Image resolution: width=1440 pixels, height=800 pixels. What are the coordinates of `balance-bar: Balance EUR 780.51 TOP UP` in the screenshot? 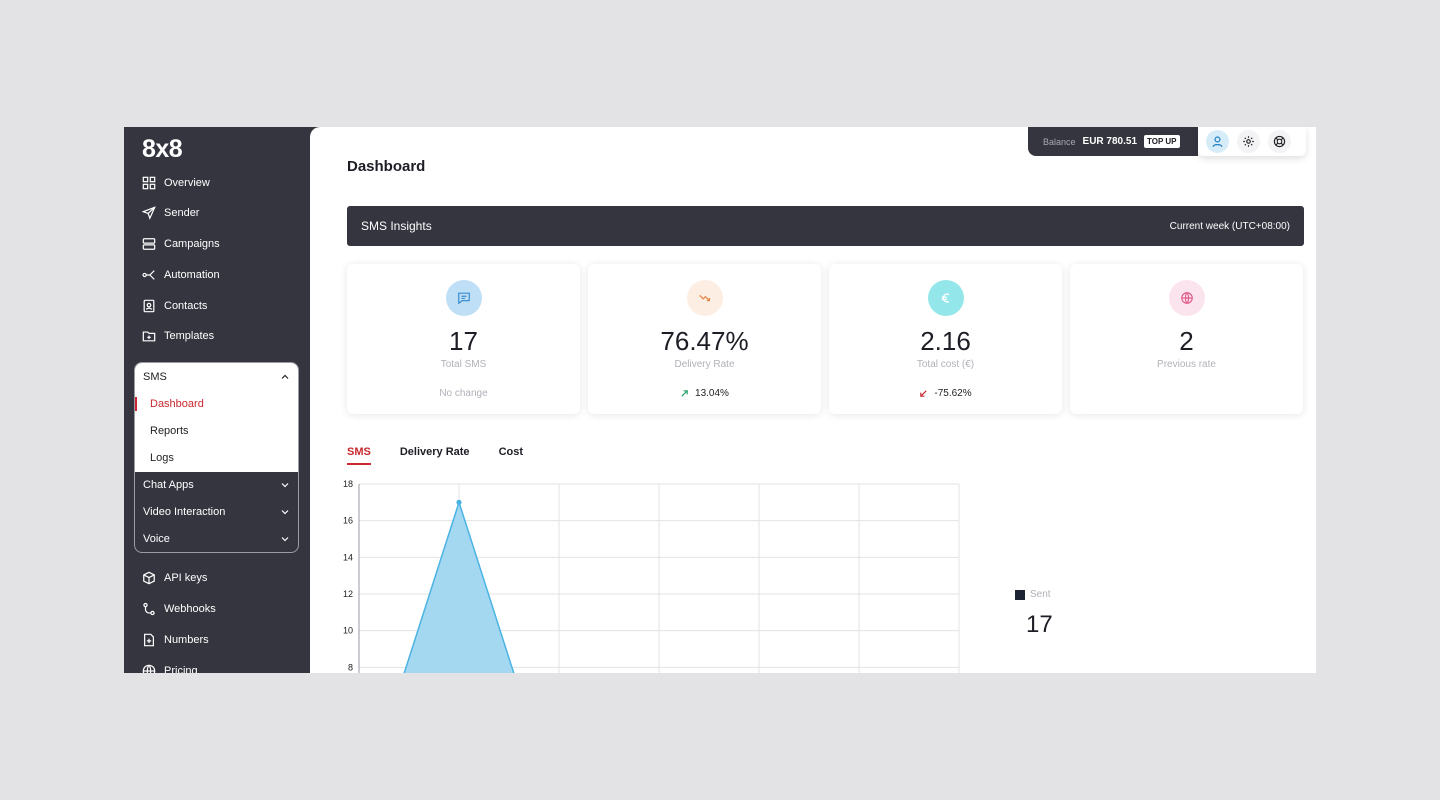 It's located at (1113, 141).